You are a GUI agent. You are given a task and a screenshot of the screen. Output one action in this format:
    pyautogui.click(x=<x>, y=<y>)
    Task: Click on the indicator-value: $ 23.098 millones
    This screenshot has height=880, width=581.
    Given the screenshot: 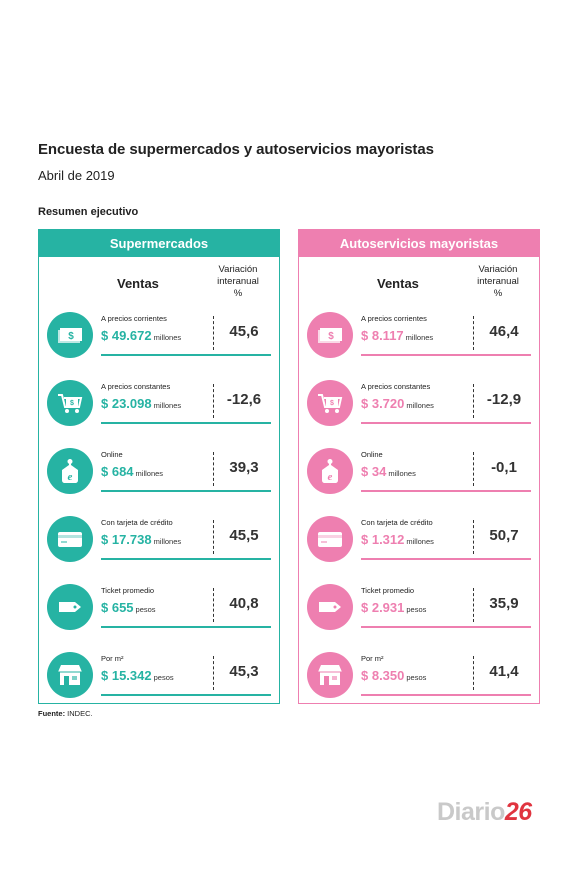 What is the action you would take?
    pyautogui.click(x=141, y=404)
    